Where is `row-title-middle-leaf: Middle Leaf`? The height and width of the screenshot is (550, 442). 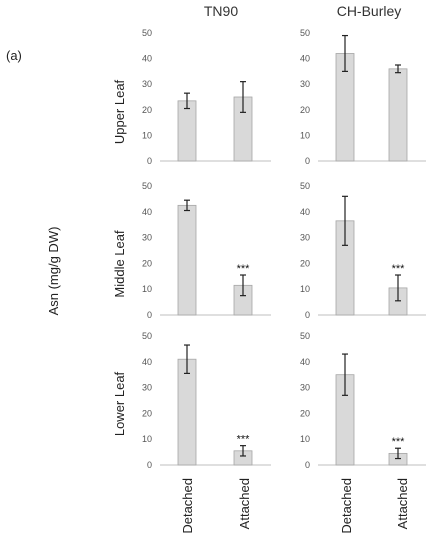
row-title-middle-leaf: Middle Leaf is located at coordinates (119, 264).